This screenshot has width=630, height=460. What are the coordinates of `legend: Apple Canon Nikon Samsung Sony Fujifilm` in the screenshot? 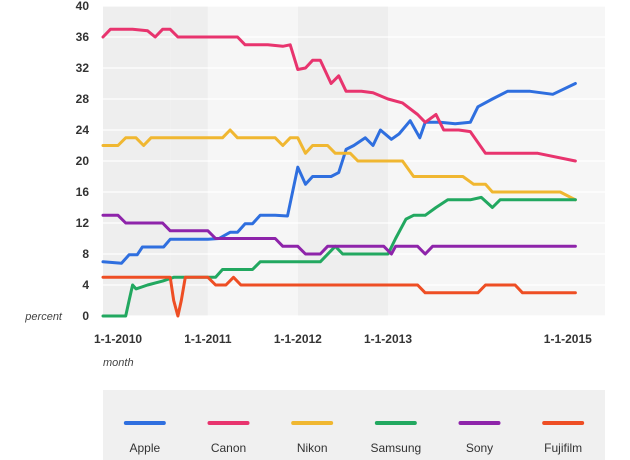 It's located at (354, 438).